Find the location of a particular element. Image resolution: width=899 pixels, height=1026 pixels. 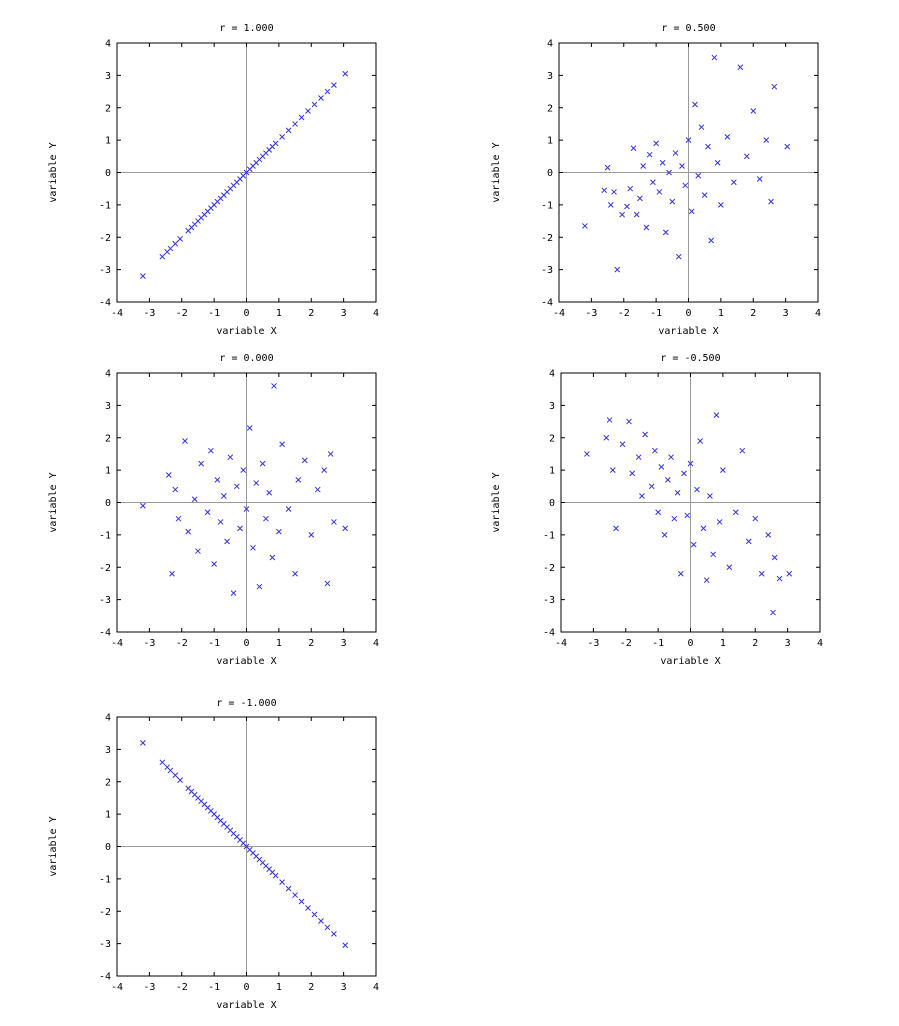

x-tick-label: -2 is located at coordinates (182, 313).